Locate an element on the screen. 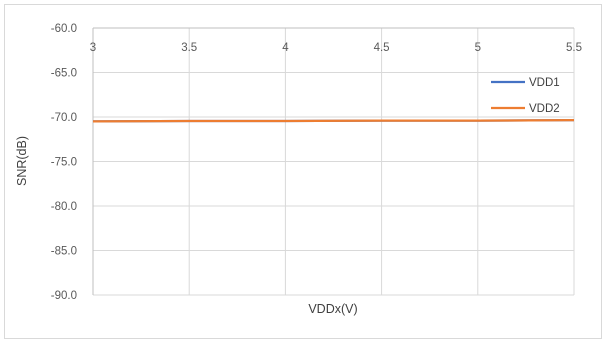 This screenshot has width=606, height=343. x-tick-label: 4 is located at coordinates (285, 48).